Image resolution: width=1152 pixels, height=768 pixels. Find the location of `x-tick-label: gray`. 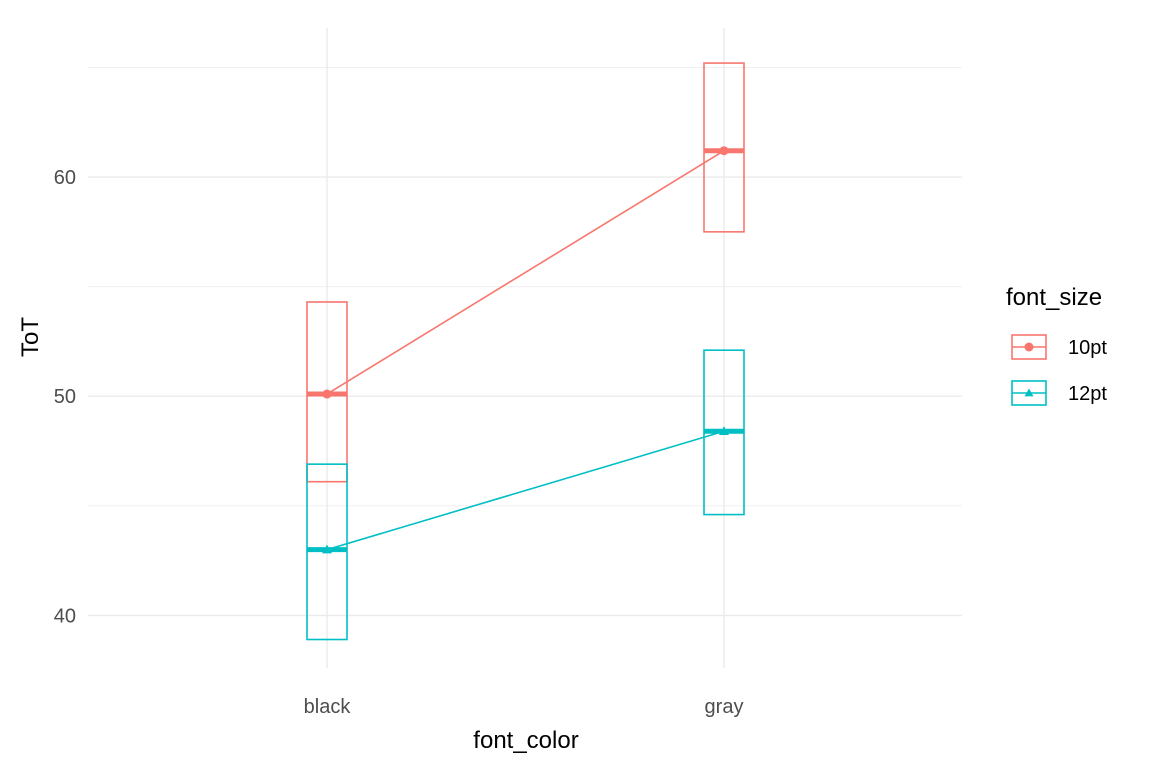

x-tick-label: gray is located at coordinates (724, 707).